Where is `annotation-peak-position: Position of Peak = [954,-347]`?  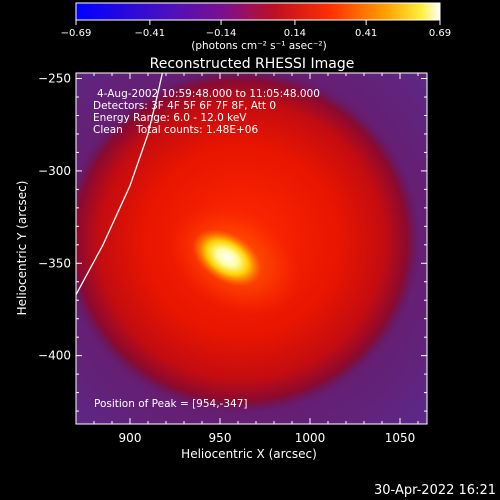
annotation-peak-position: Position of Peak = [954,-347] is located at coordinates (171, 404).